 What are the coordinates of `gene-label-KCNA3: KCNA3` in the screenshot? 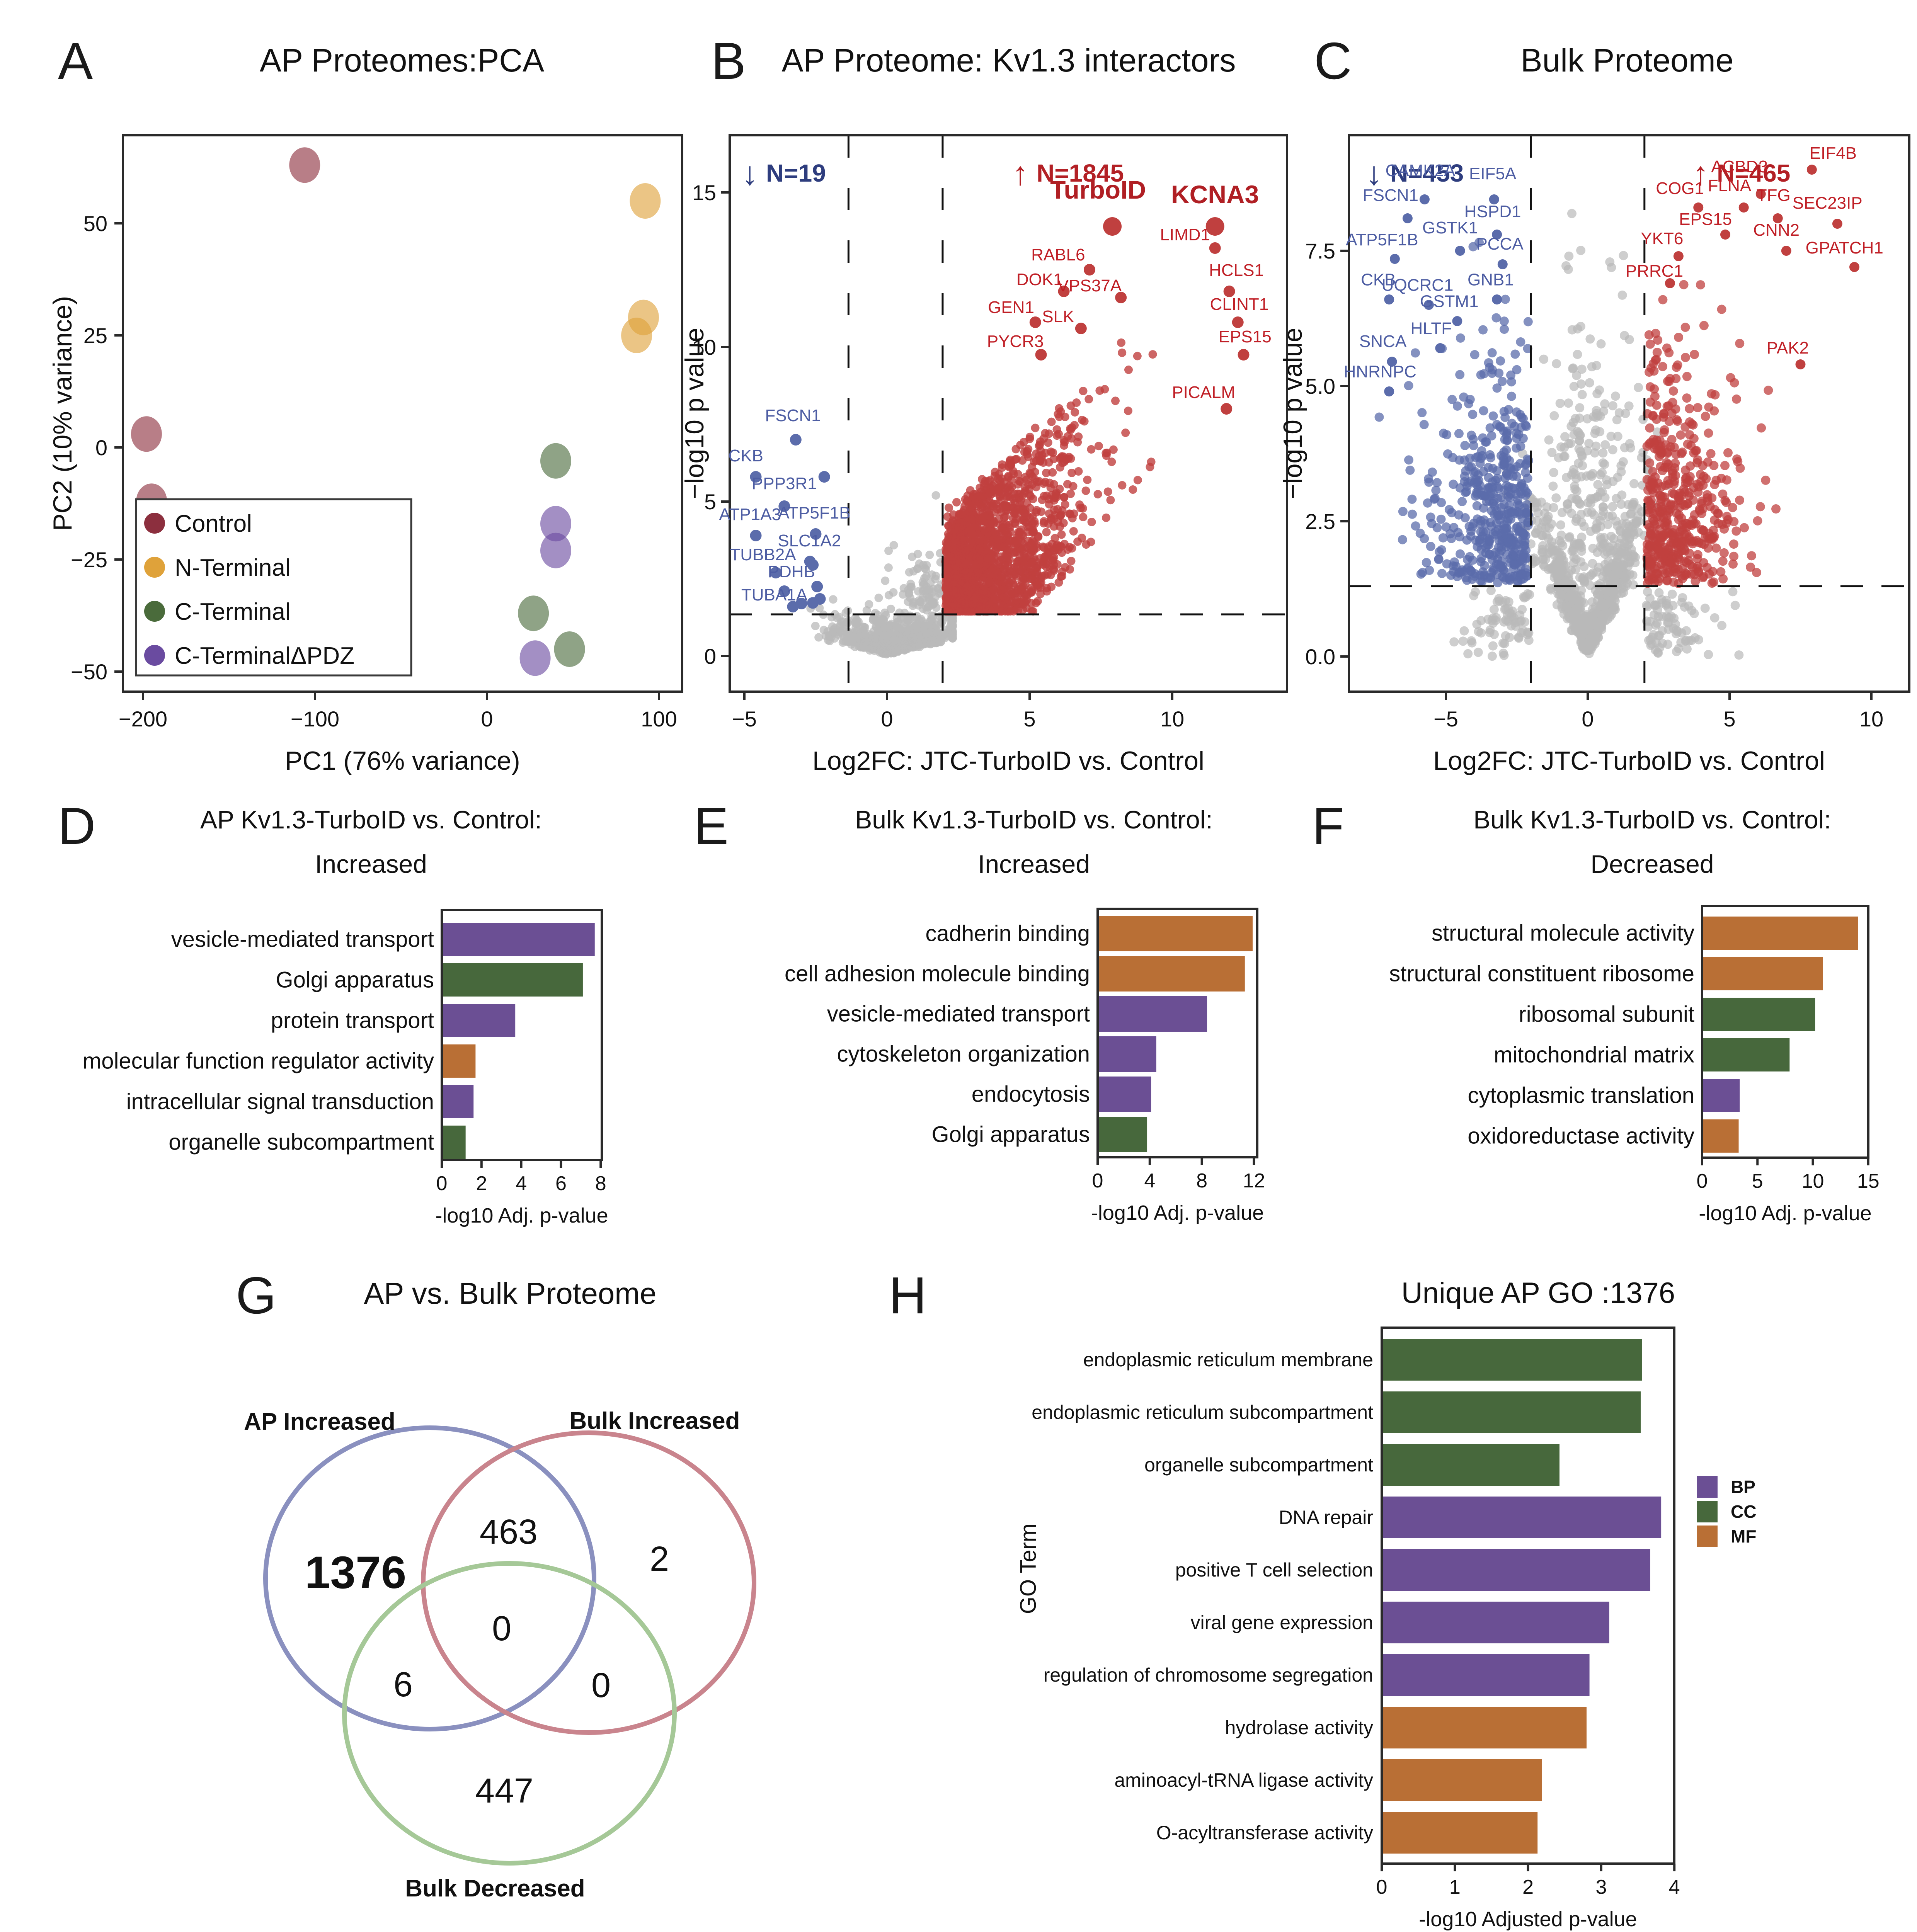 It's located at (1215, 194).